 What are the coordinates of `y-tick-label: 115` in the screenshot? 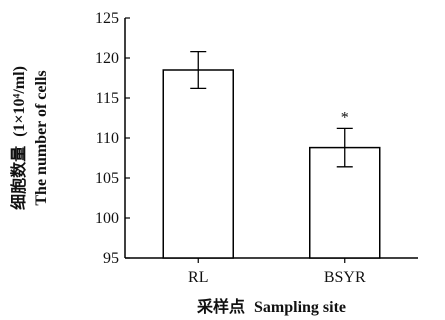 It's located at (107, 98).